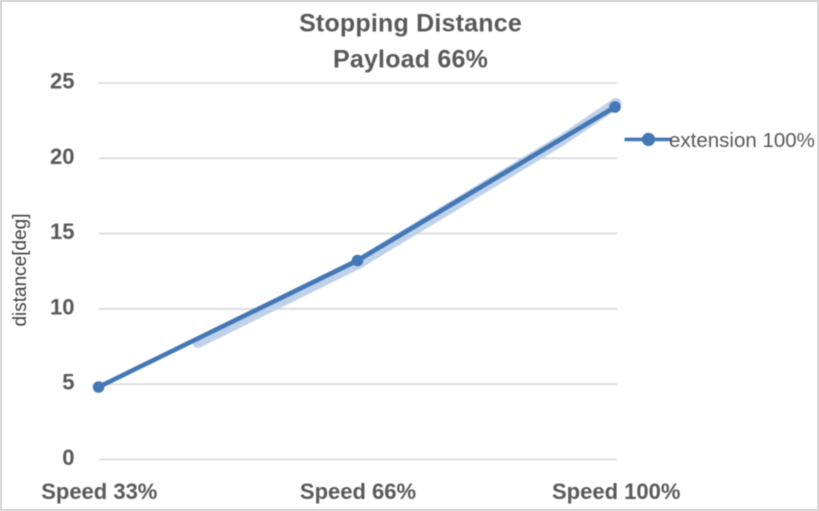  I want to click on svg-text: Stopping Distance, so click(410, 24).